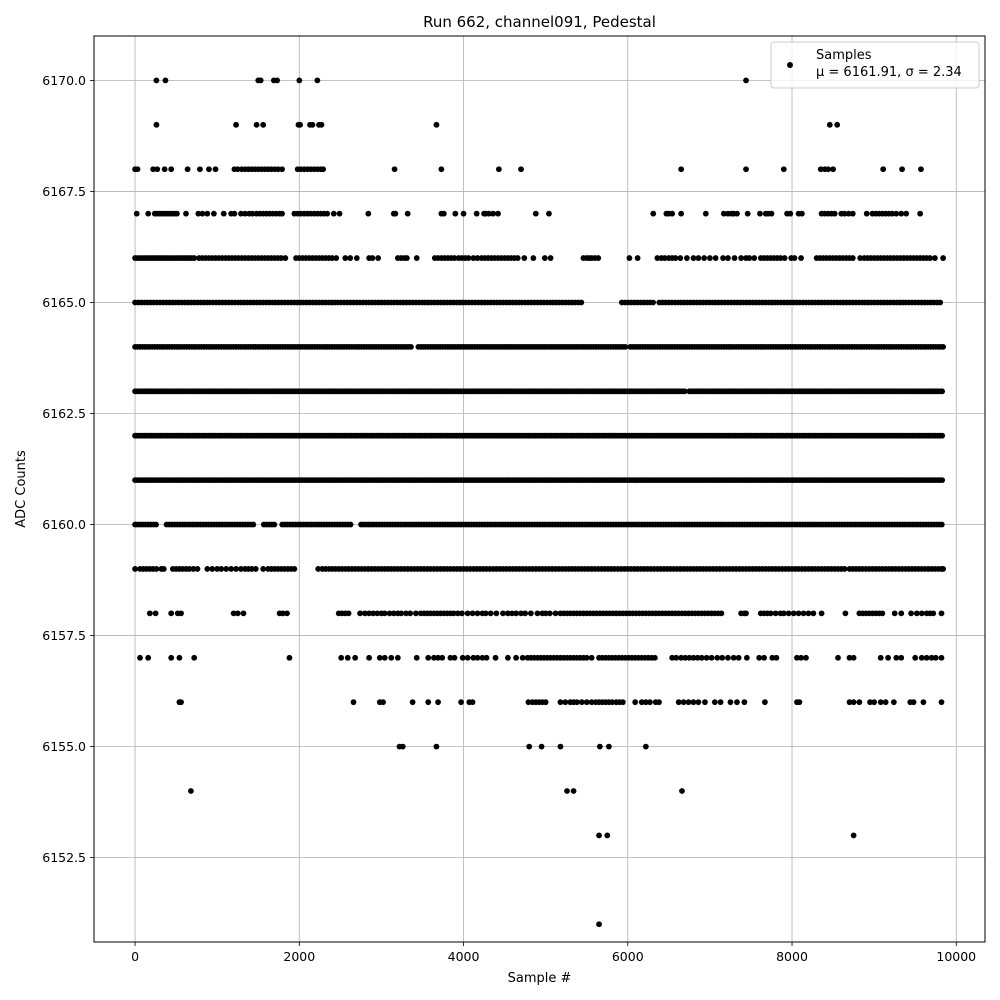  What do you see at coordinates (464, 956) in the screenshot?
I see `x-tick-label: 4000` at bounding box center [464, 956].